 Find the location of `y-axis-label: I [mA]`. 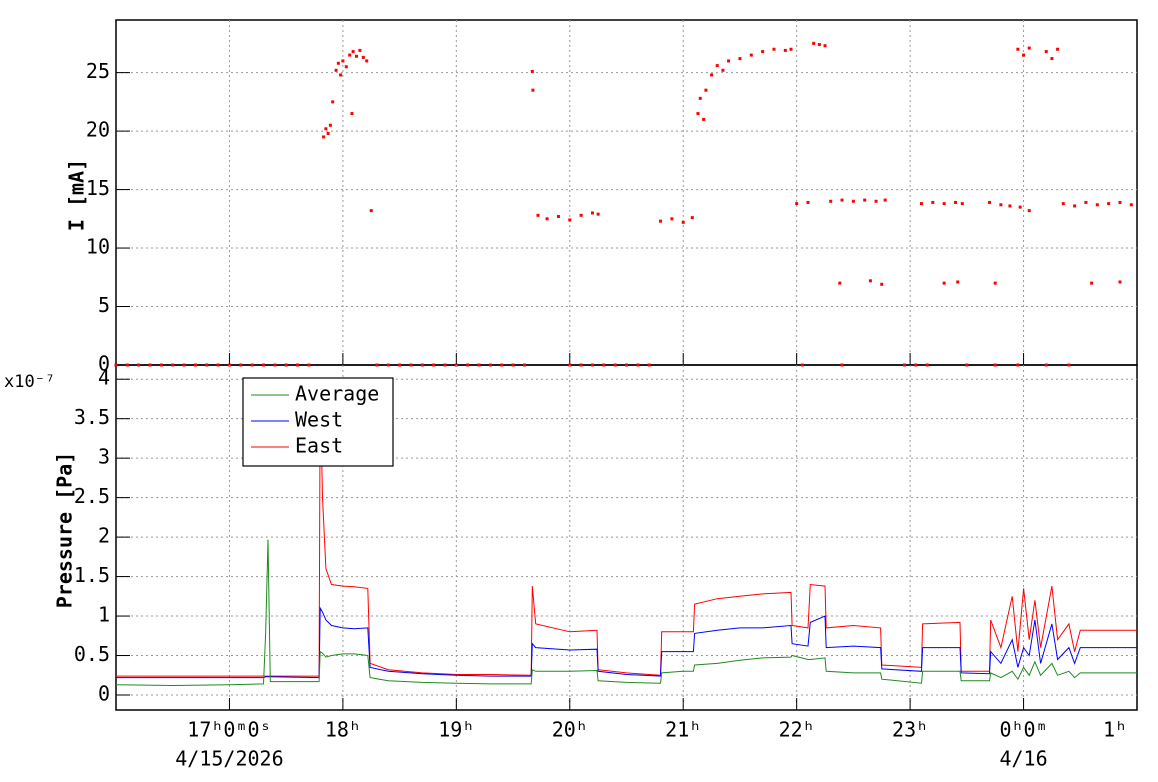

y-axis-label: I [mA] is located at coordinates (77, 195).